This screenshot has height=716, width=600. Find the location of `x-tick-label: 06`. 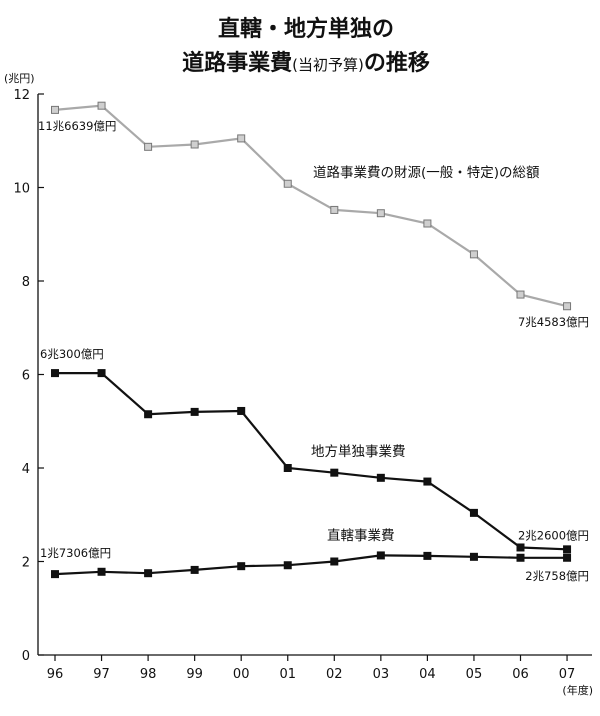

x-tick-label: 06 is located at coordinates (520, 674).